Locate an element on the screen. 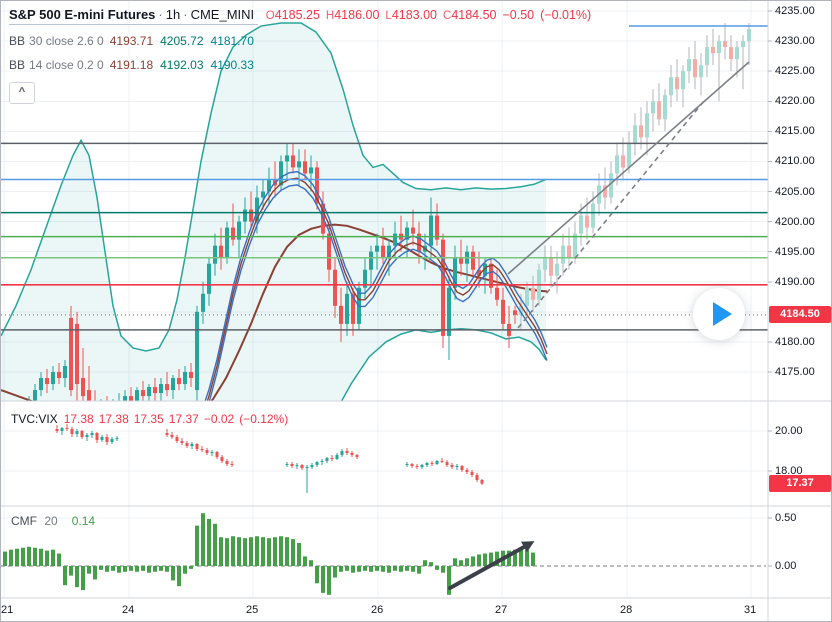 This screenshot has height=622, width=832. time-axis-label: 27 is located at coordinates (501, 610).